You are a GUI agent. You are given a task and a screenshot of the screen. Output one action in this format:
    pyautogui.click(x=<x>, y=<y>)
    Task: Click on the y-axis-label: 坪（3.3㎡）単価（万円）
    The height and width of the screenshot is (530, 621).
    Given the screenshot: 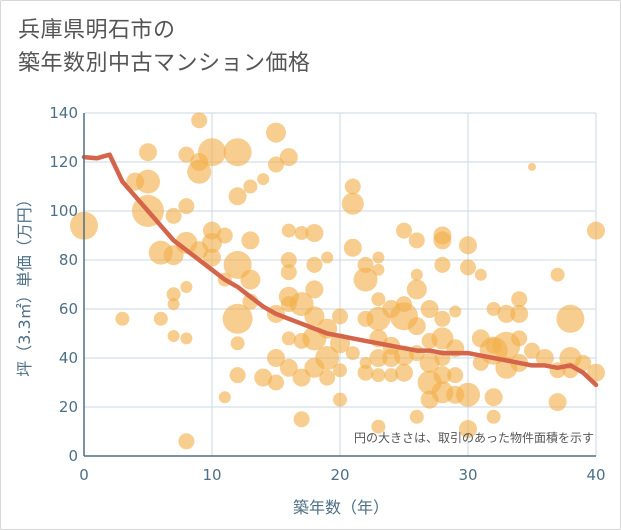 What is the action you would take?
    pyautogui.click(x=24, y=283)
    